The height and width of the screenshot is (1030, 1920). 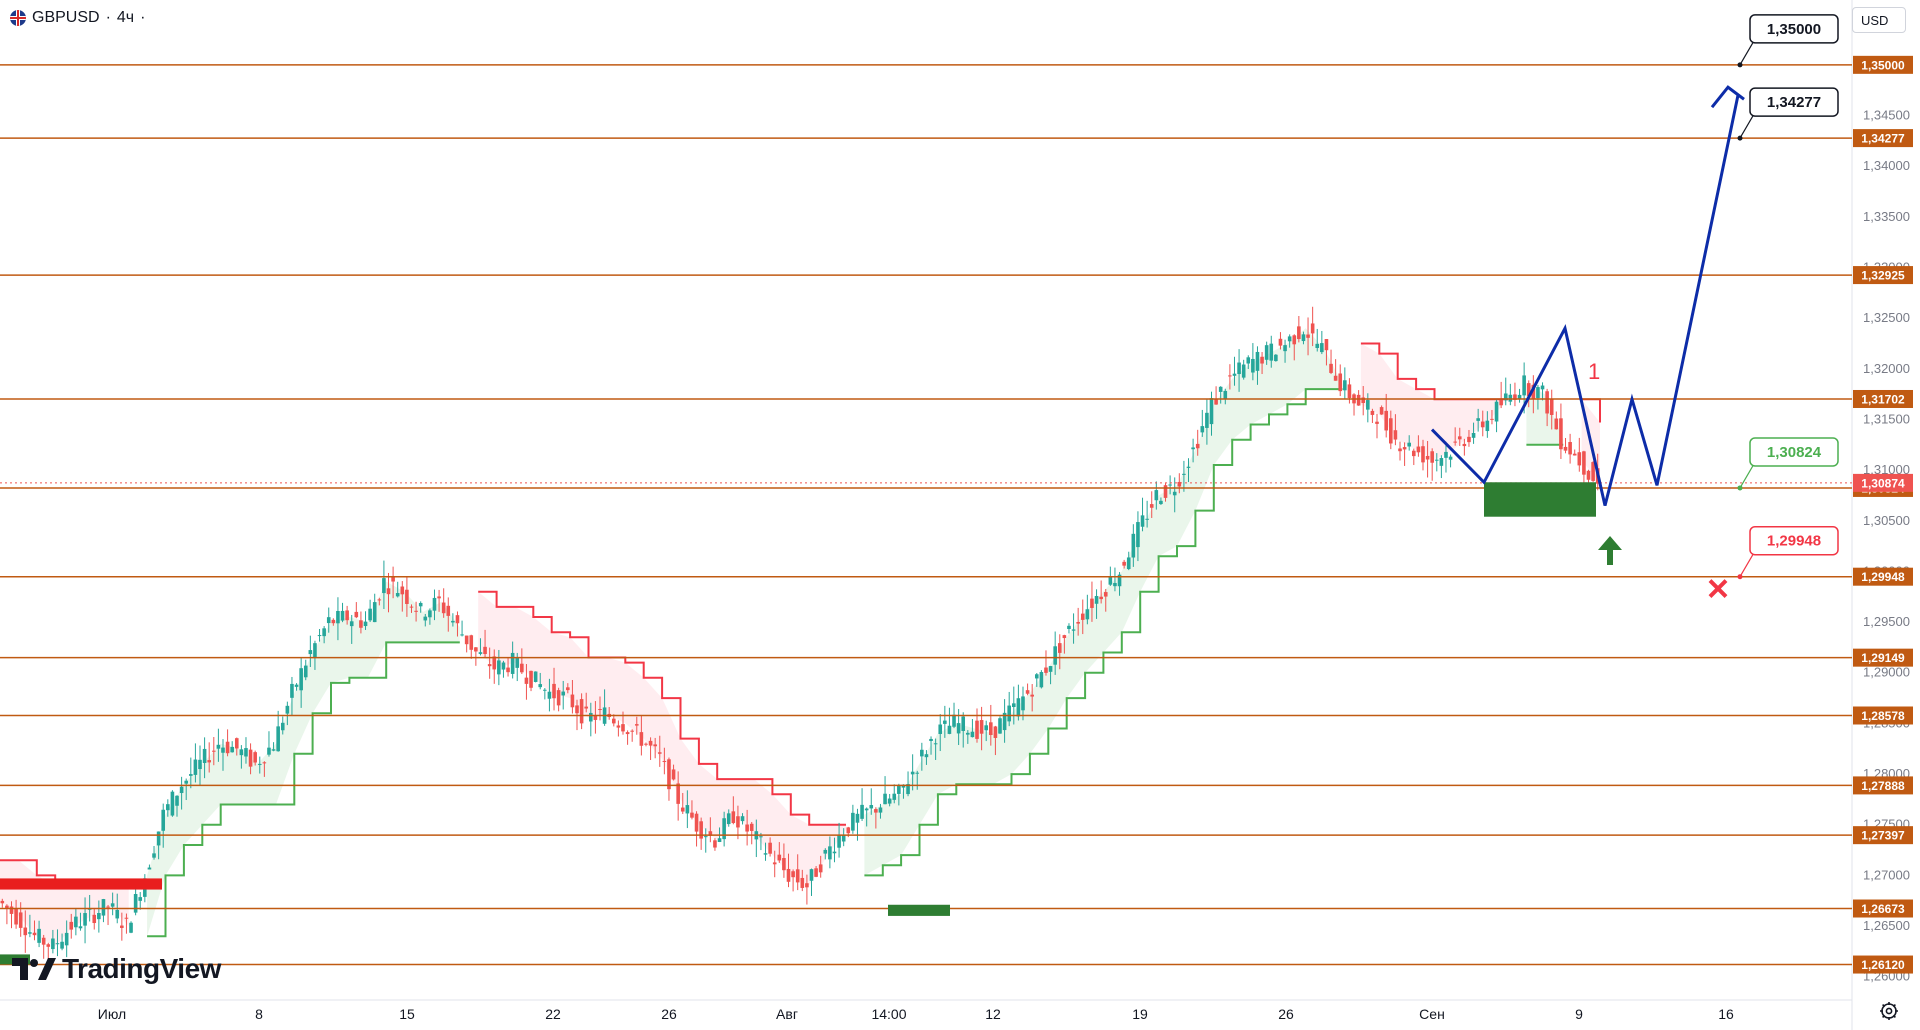 I want to click on symbol-header: GBPUSD · 4ч ·, so click(x=77, y=18).